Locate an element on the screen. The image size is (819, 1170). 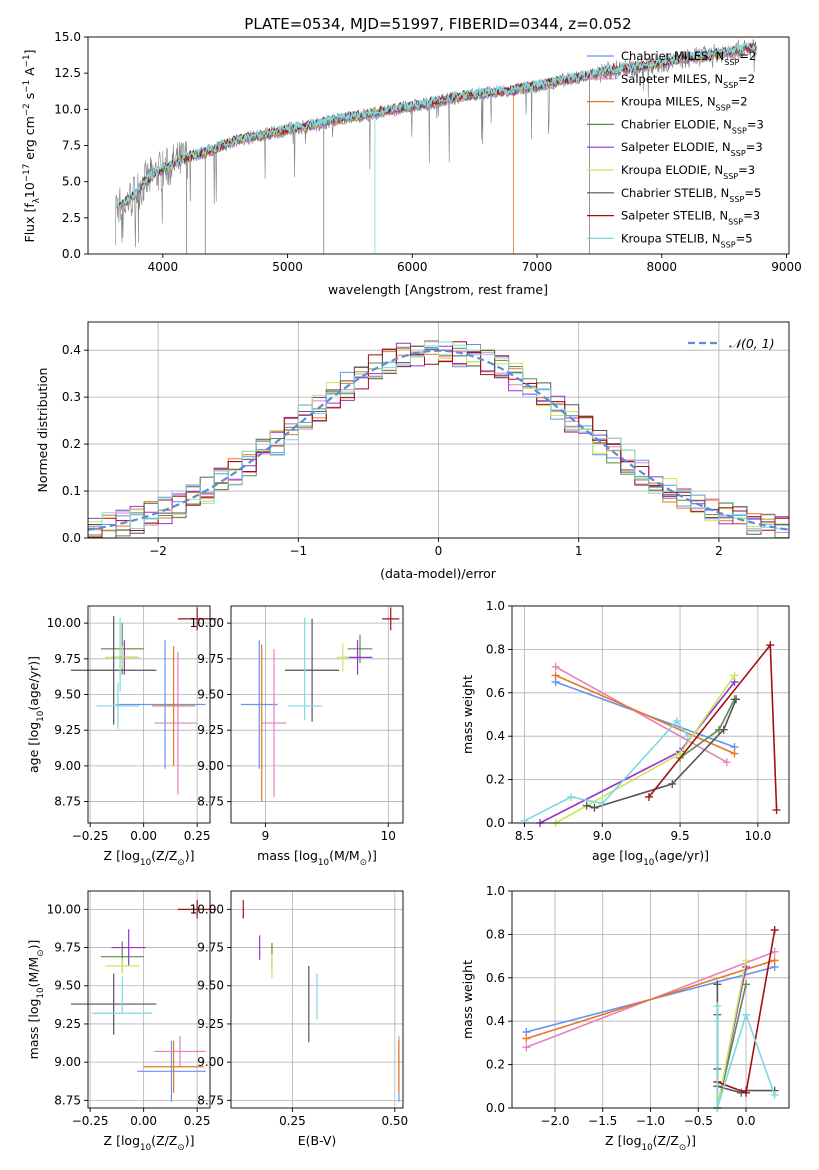
x-axis-label: wavelength [Angstrom, rest frame] is located at coordinates (438, 289).